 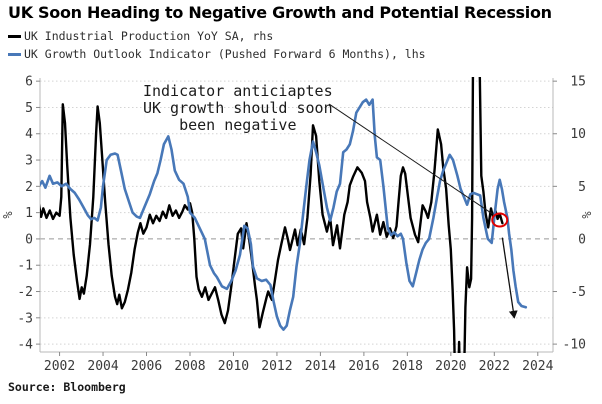 I want to click on left-axis-tick-label: -3, so click(x=25, y=318).